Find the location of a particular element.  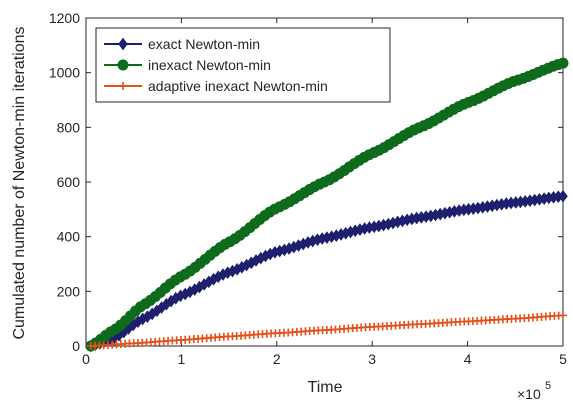

x-exponent-prefix: ×10 is located at coordinates (529, 394).